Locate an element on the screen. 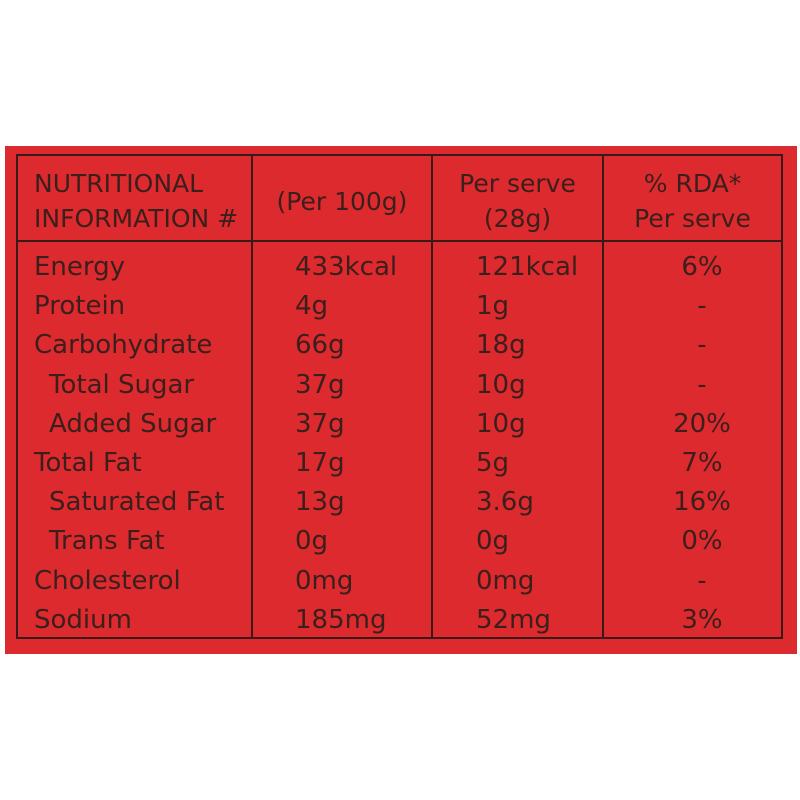 The image size is (800, 800). nutrient-name: Cholesterol is located at coordinates (107, 580).